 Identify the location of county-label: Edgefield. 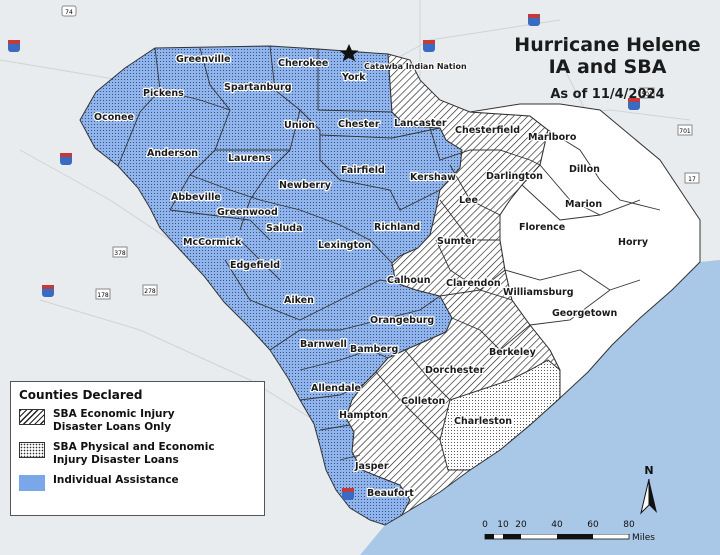
(255, 265).